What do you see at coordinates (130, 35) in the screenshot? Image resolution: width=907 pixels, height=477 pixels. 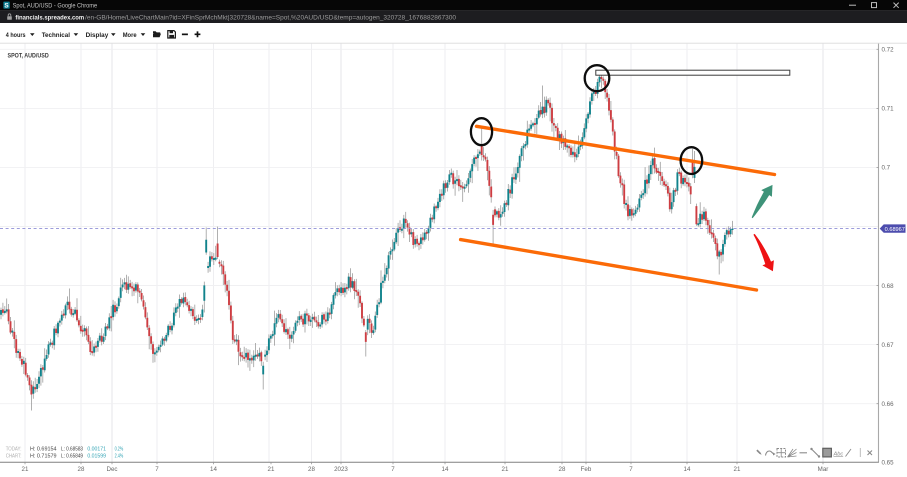 I see `svg-text: More` at bounding box center [130, 35].